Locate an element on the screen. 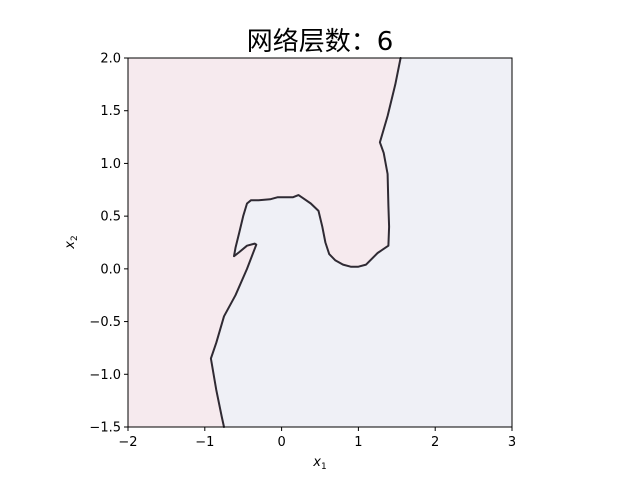 This screenshot has height=480, width=640. x-axis-ticks: −2 −1 0 1 2 3 is located at coordinates (317, 438).